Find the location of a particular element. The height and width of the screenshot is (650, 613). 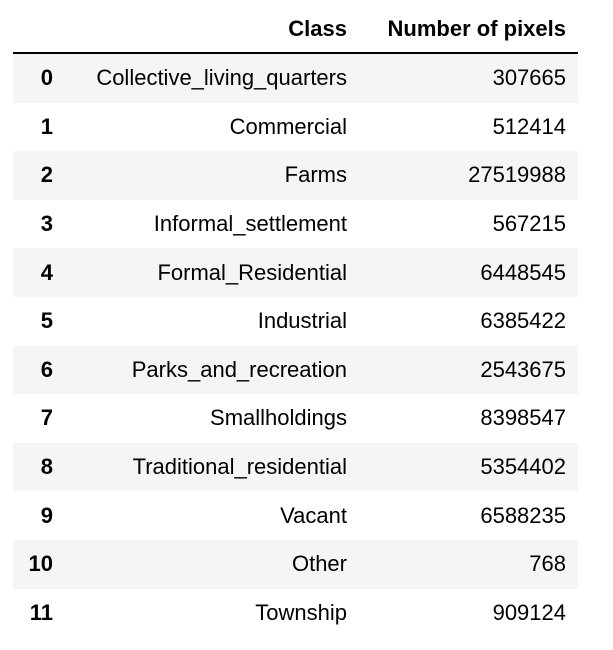

class-cell: Commercial is located at coordinates (288, 126).